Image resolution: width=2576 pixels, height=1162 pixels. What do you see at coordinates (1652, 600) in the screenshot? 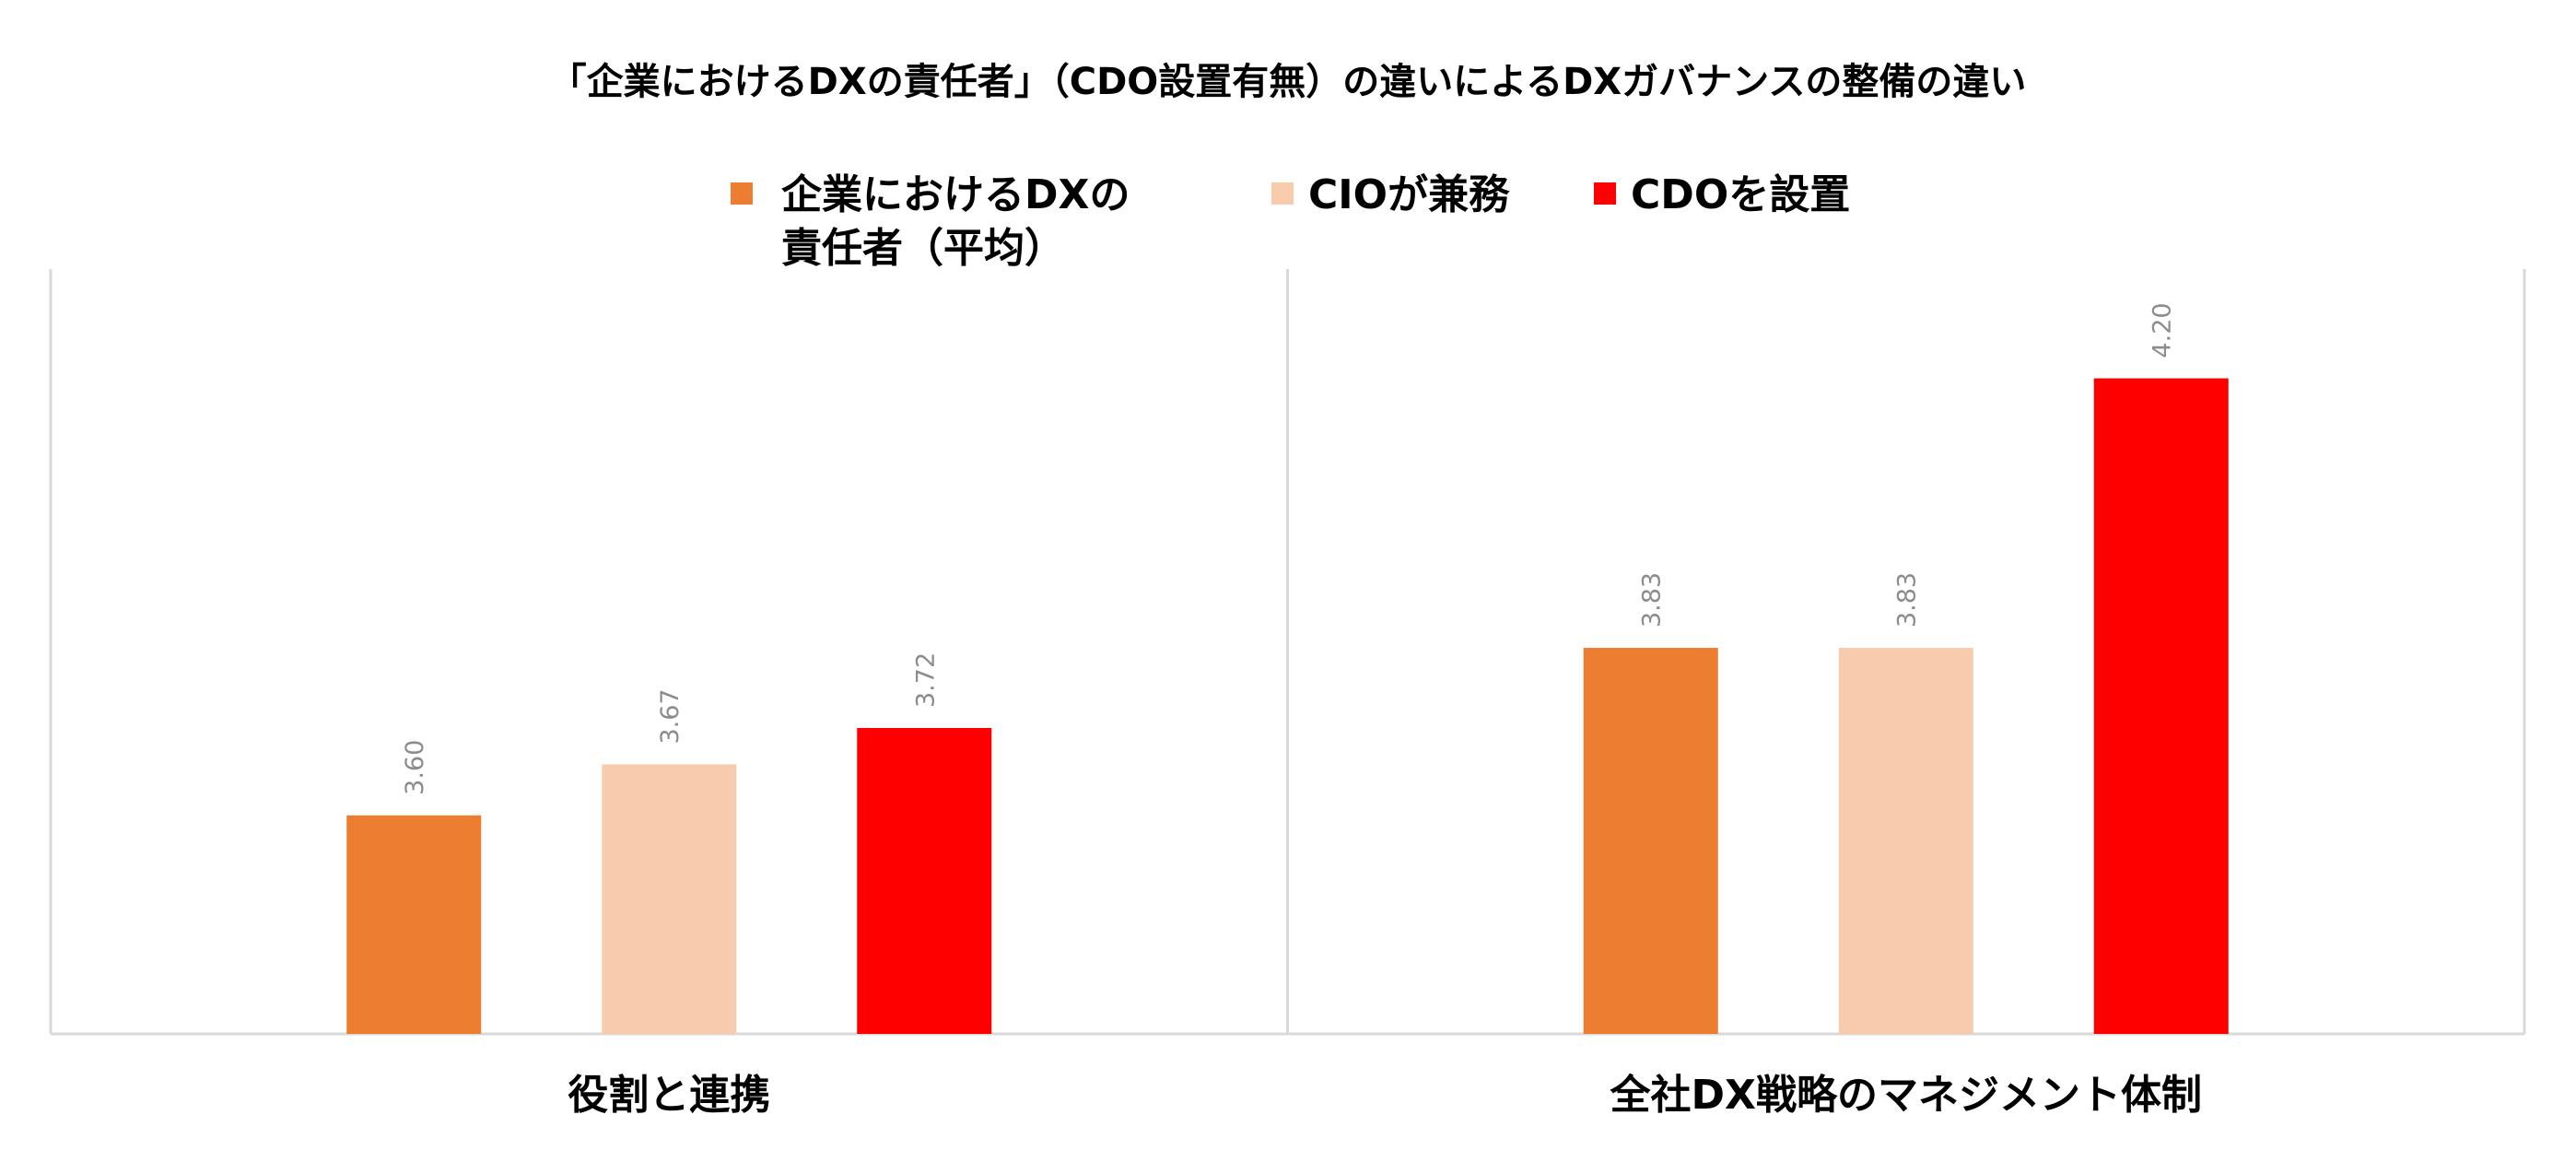
I see `data-label-2-1: 3.83` at bounding box center [1652, 600].